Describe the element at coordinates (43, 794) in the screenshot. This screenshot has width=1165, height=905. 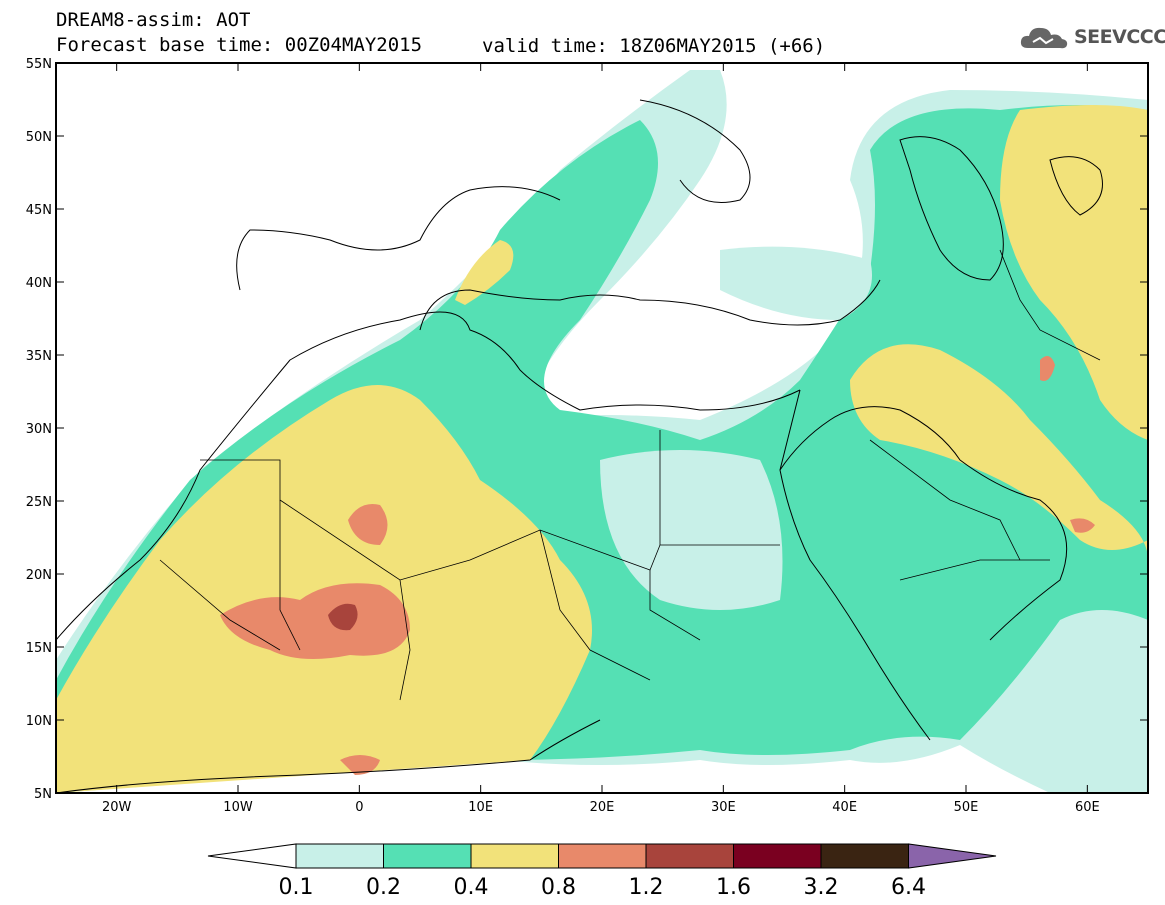
I see `lat-label: 5N` at that location.